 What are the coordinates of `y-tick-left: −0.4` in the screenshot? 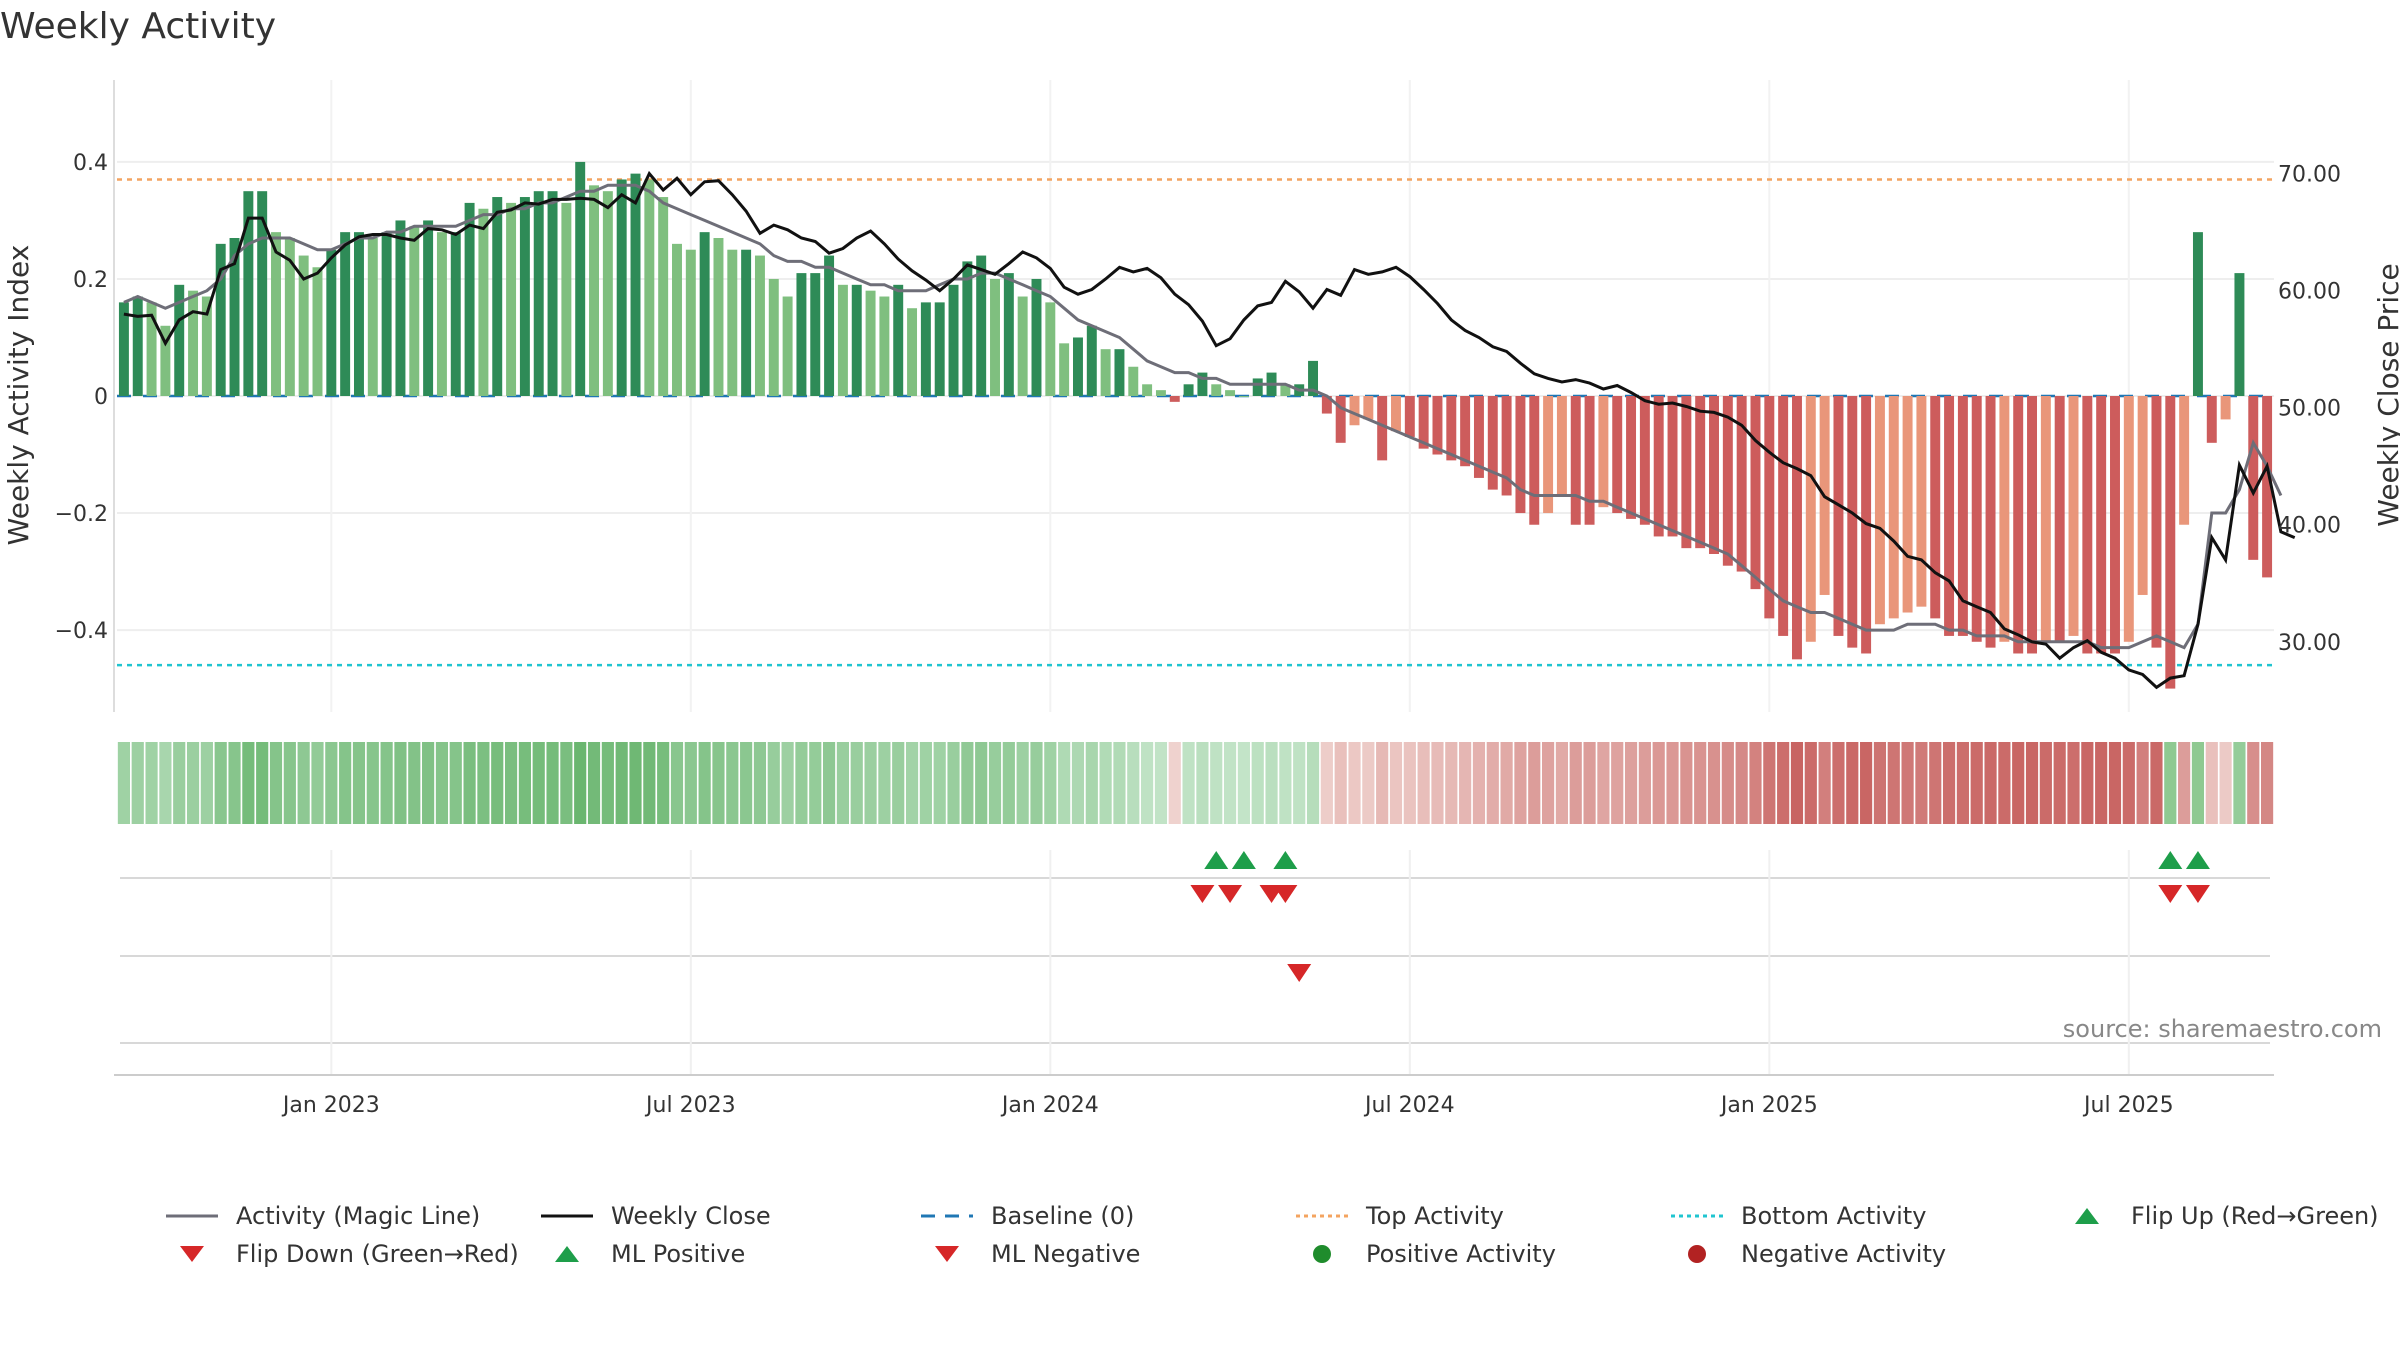 It's located at (81, 631).